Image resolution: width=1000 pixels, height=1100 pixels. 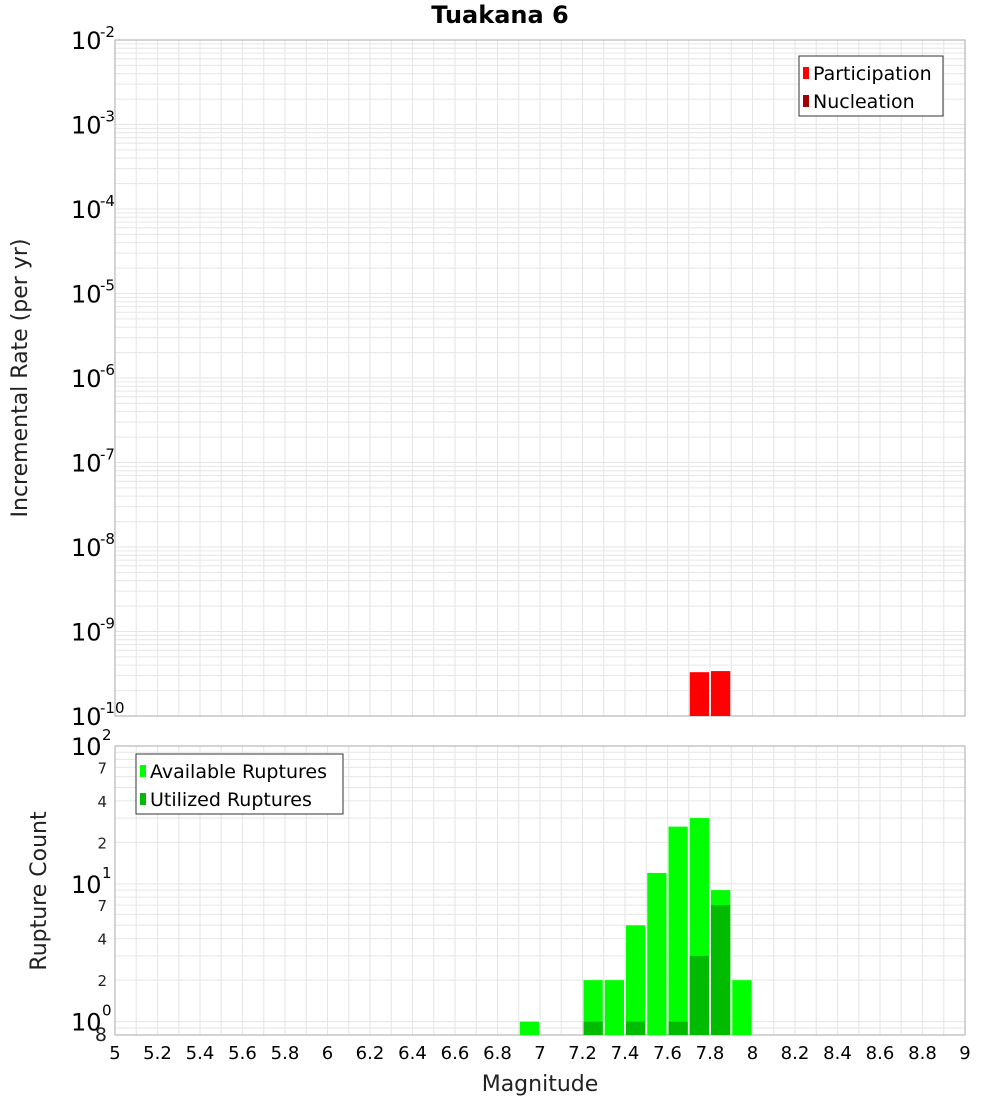 I want to click on x-tick-label: 6.2, so click(x=370, y=1053).